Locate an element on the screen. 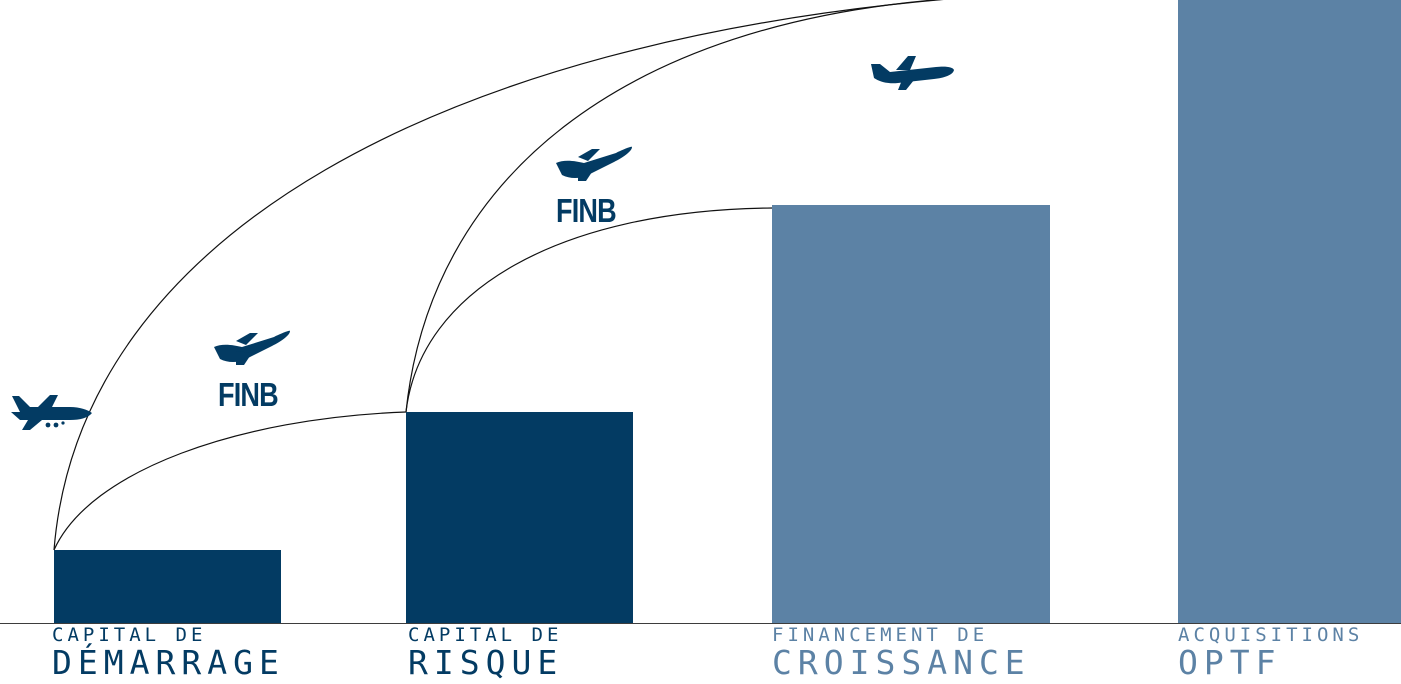 This screenshot has width=1401, height=684. stage-label-big: DÉMARRAGE is located at coordinates (168, 662).